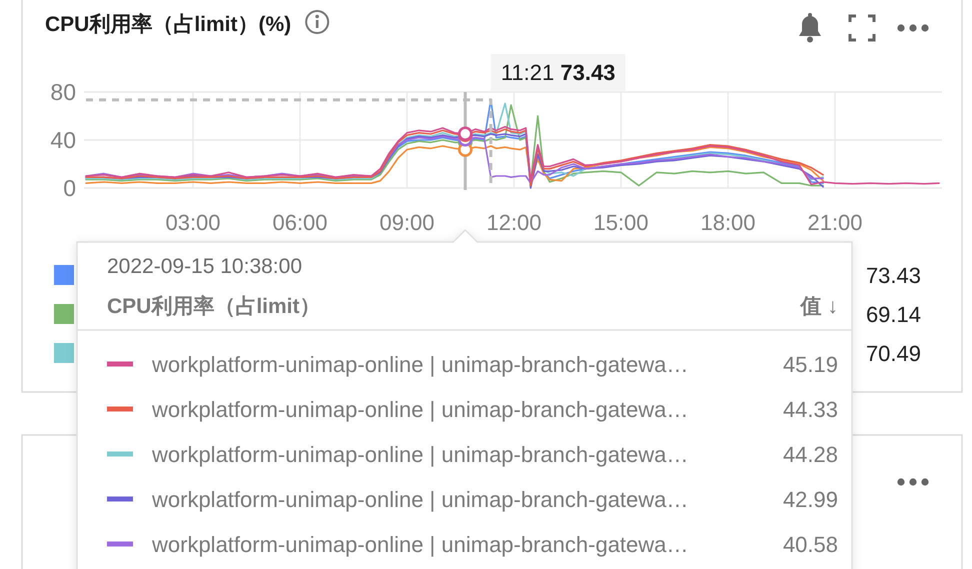  I want to click on text: 44.33, so click(810, 409).